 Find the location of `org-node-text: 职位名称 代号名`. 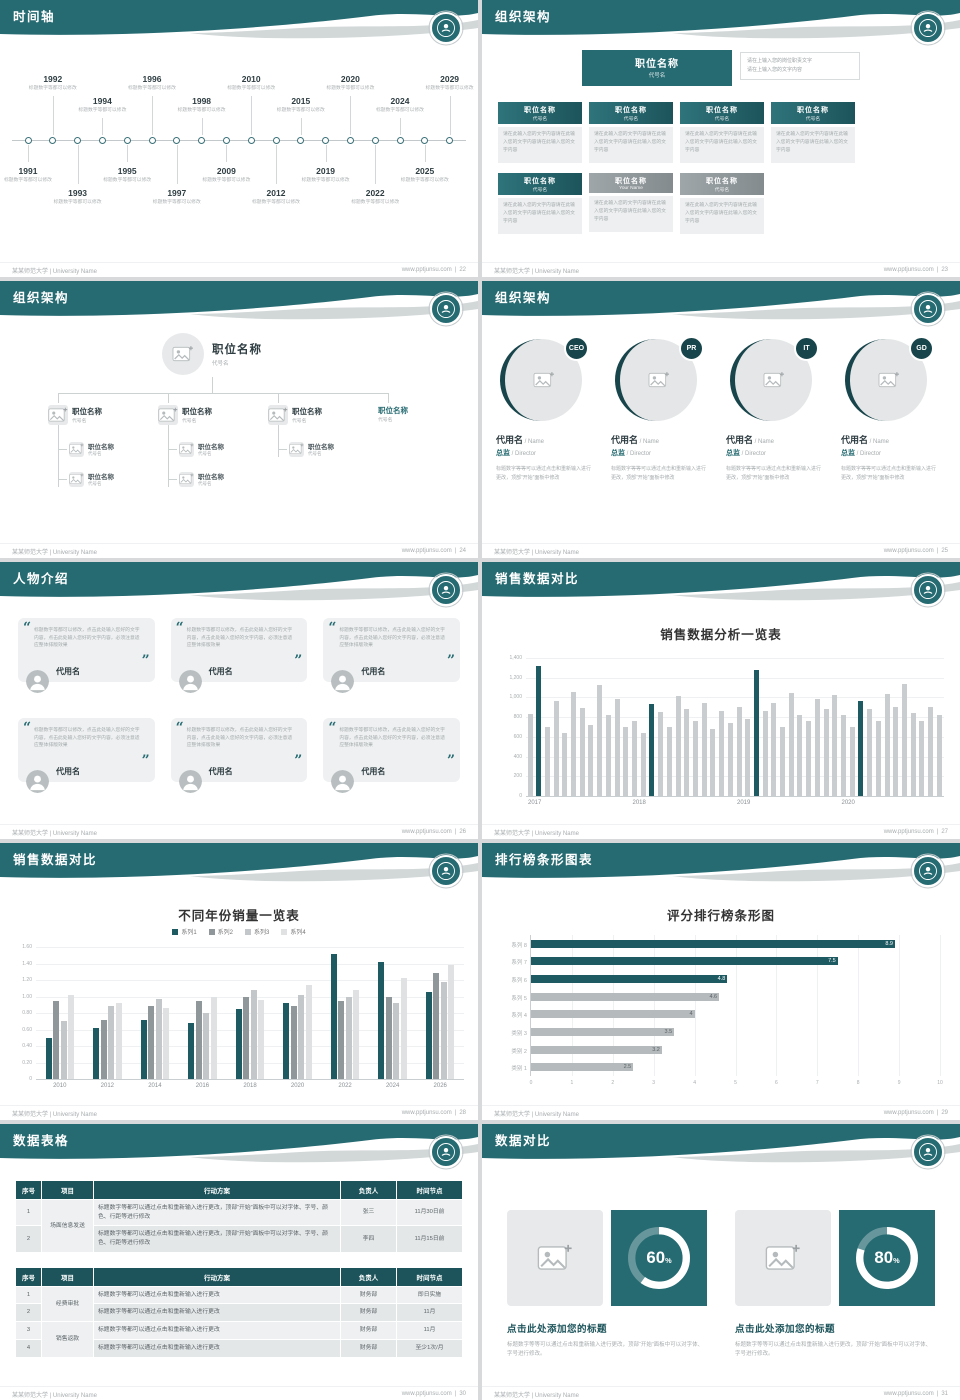

org-node-text: 职位名称 代号名 is located at coordinates (307, 415).